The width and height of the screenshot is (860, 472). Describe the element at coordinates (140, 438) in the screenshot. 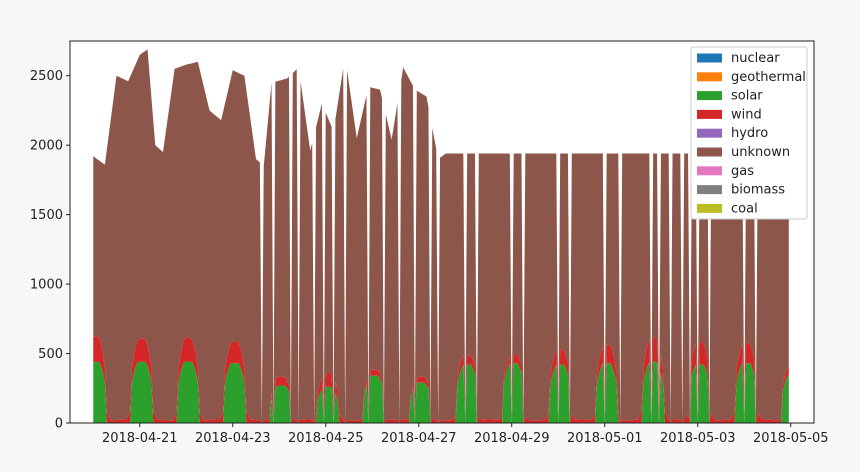

I see `x-tick-label: 2018-04-21` at that location.